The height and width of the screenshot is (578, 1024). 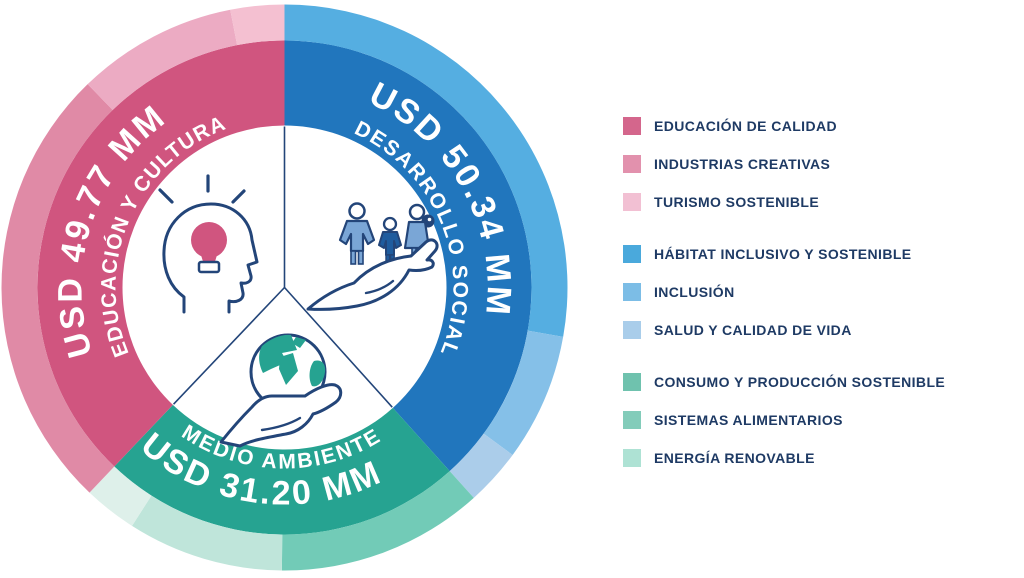 I want to click on legend-item: ENERGÍA RENOVABLE, so click(x=818, y=458).